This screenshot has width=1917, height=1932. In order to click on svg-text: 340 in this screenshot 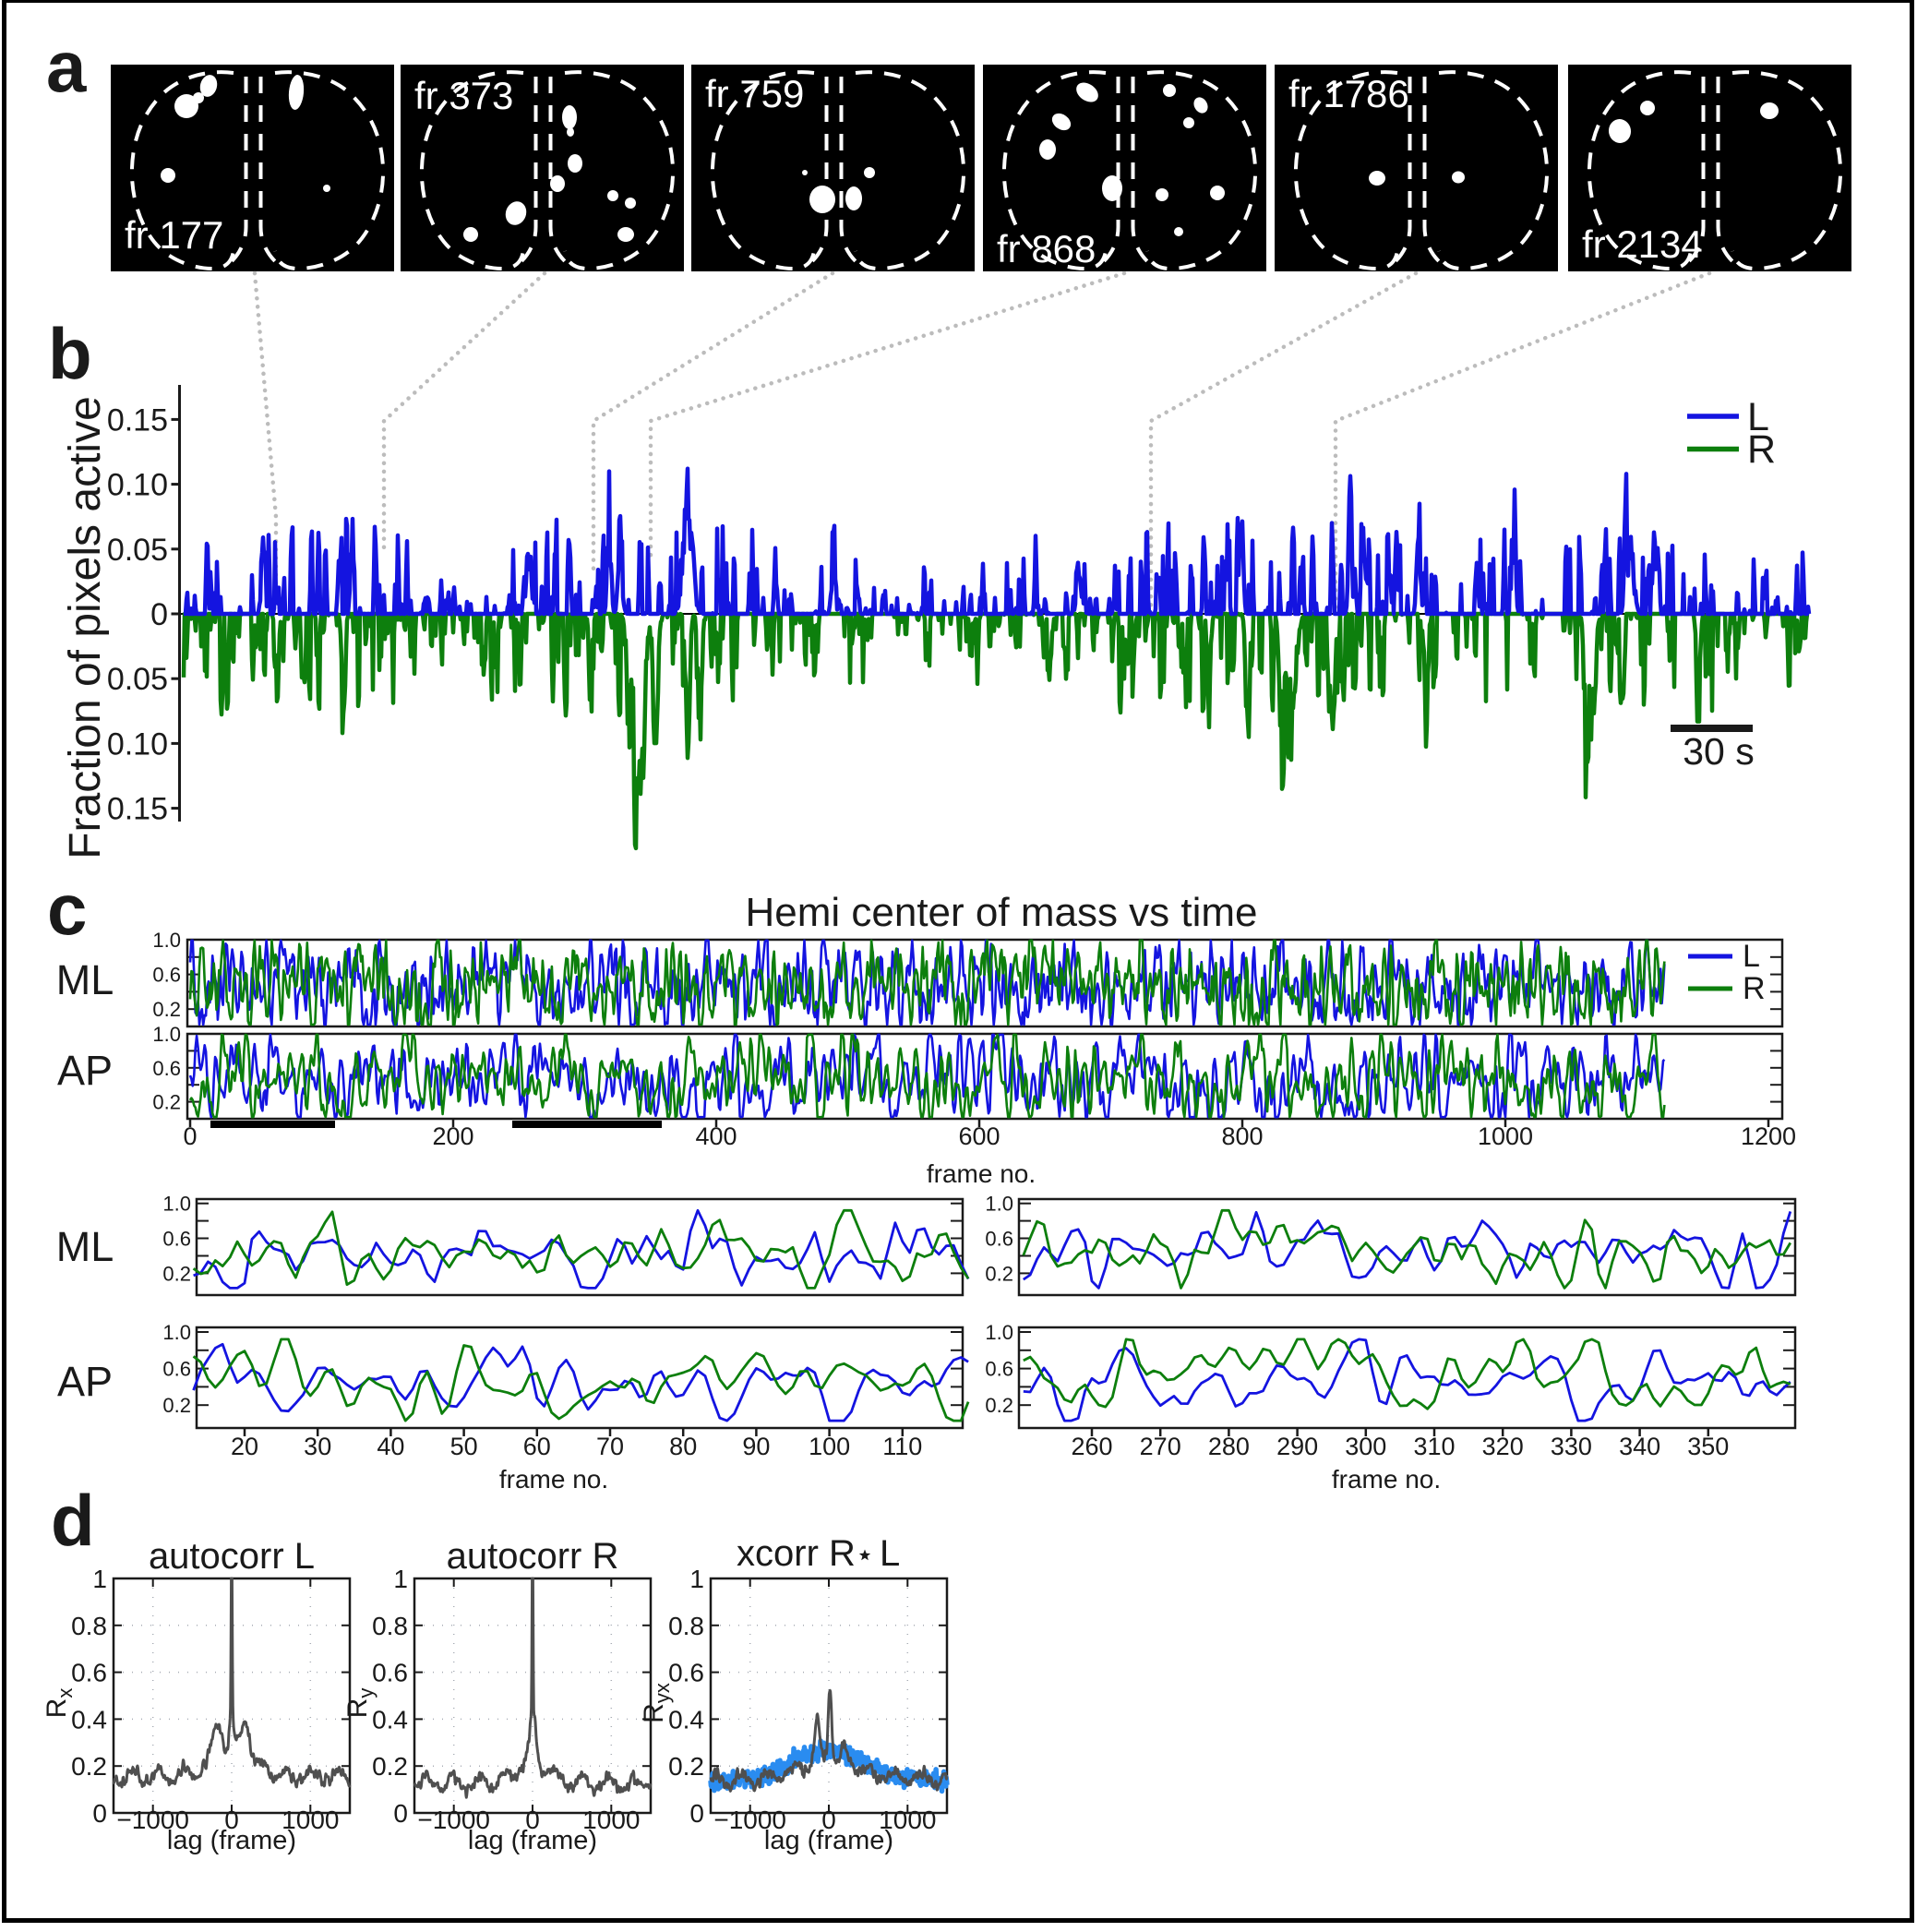, I will do `click(1639, 1446)`.